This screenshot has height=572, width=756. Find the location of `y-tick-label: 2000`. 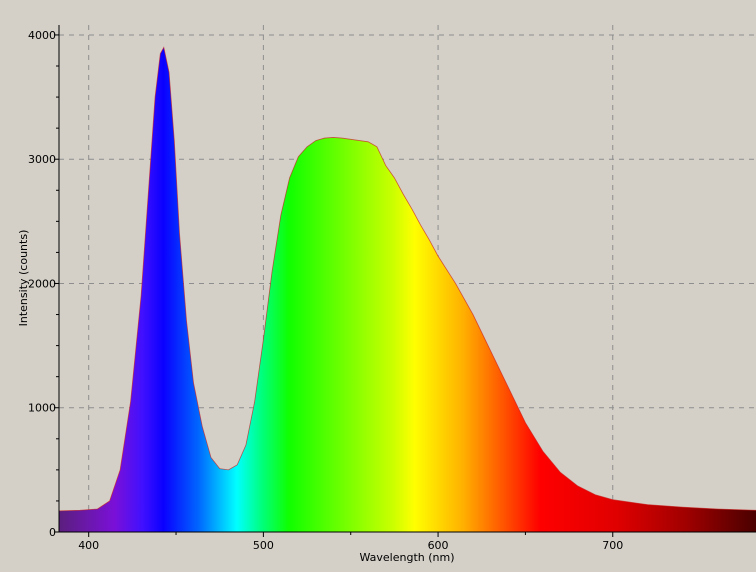

y-tick-label: 2000 is located at coordinates (42, 283).